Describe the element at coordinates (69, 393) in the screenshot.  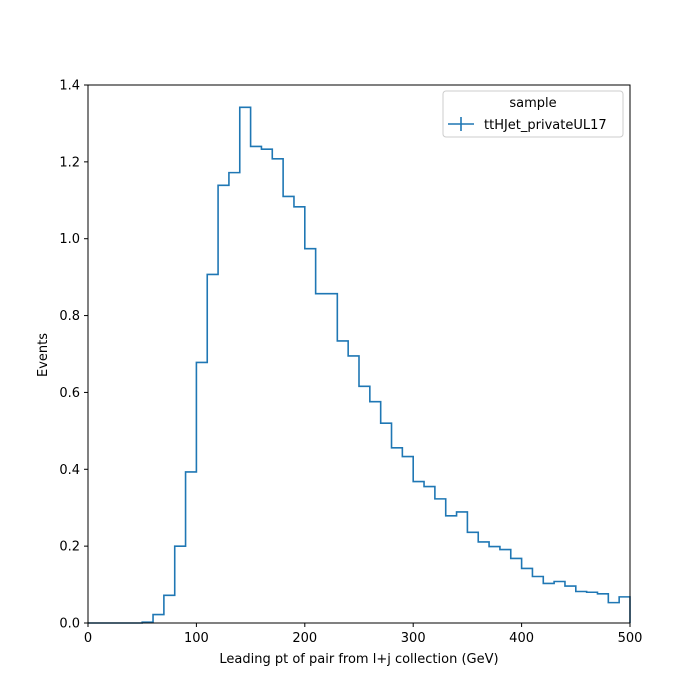
I see `y-tick-label: 0.6` at that location.